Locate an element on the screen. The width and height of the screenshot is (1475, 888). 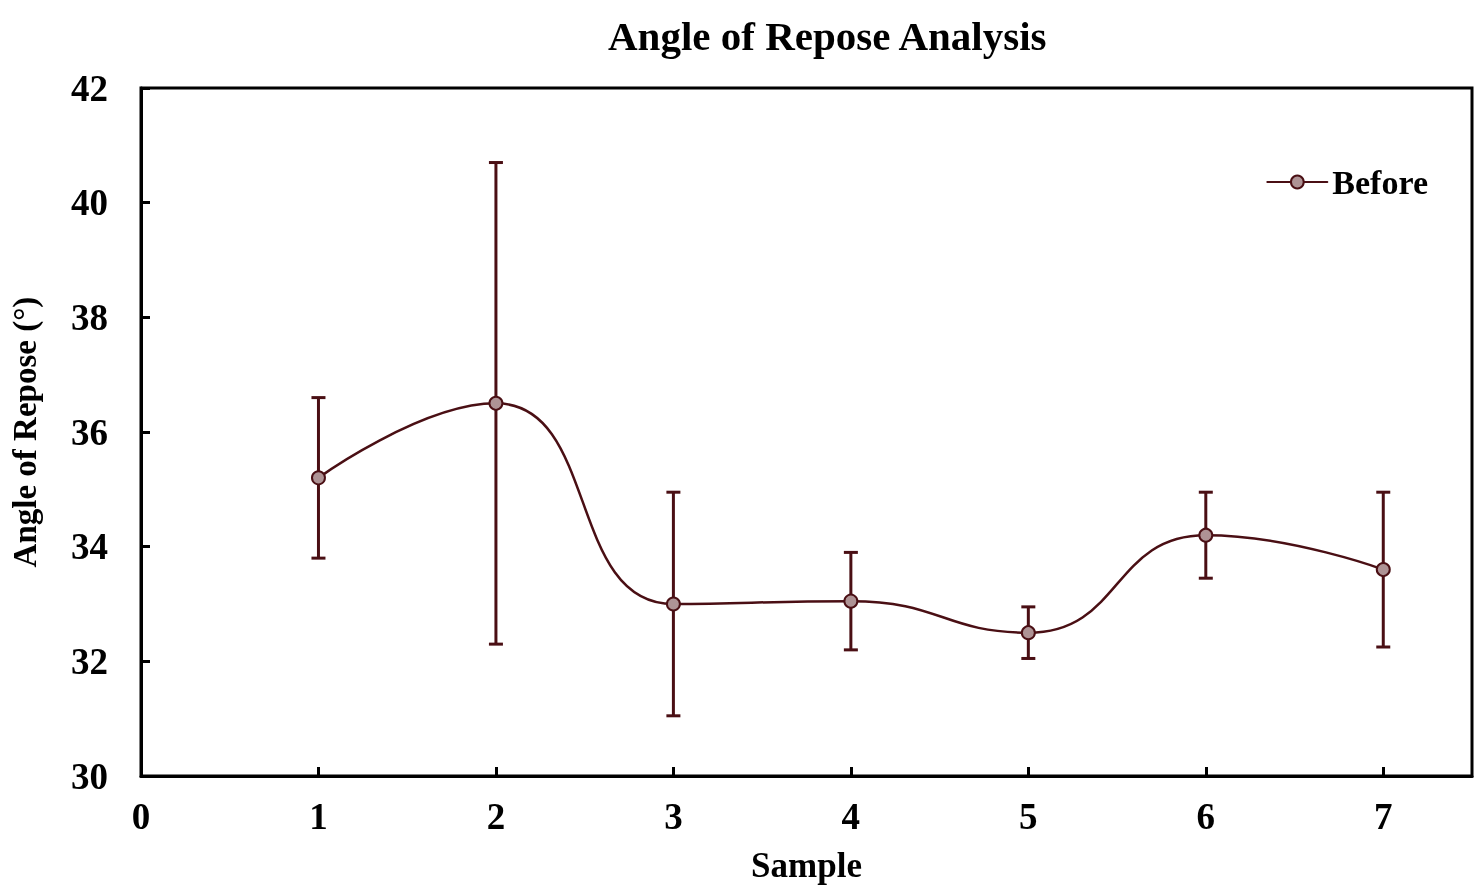
x-tick-label: 3 is located at coordinates (673, 816).